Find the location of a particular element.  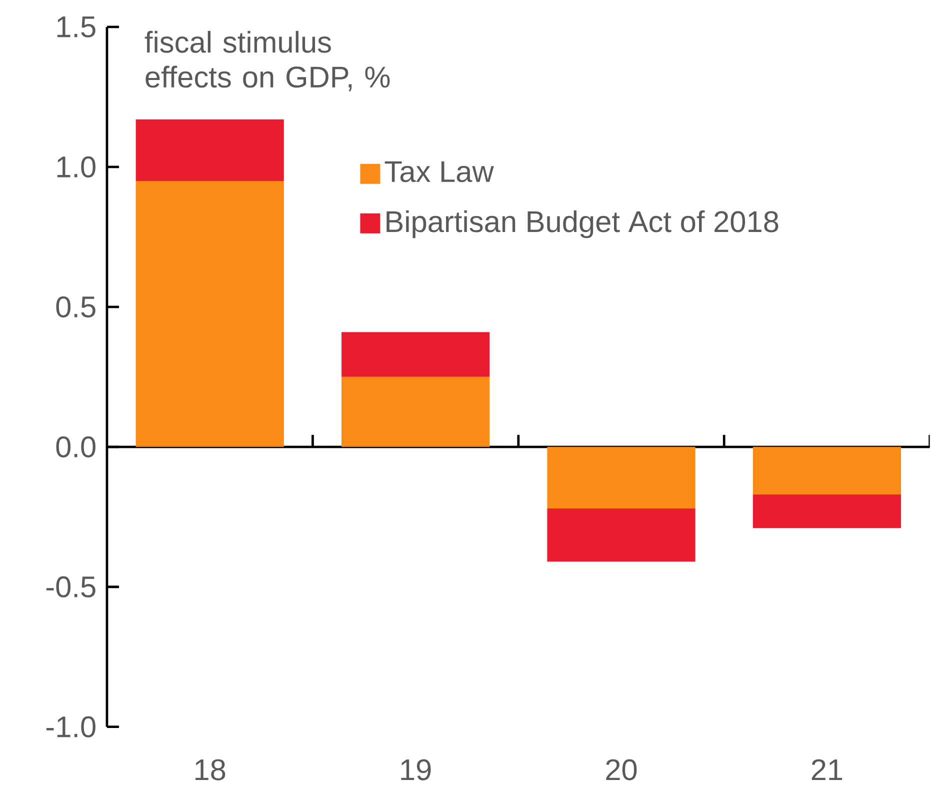

x-tick-label: 20 is located at coordinates (621, 769).